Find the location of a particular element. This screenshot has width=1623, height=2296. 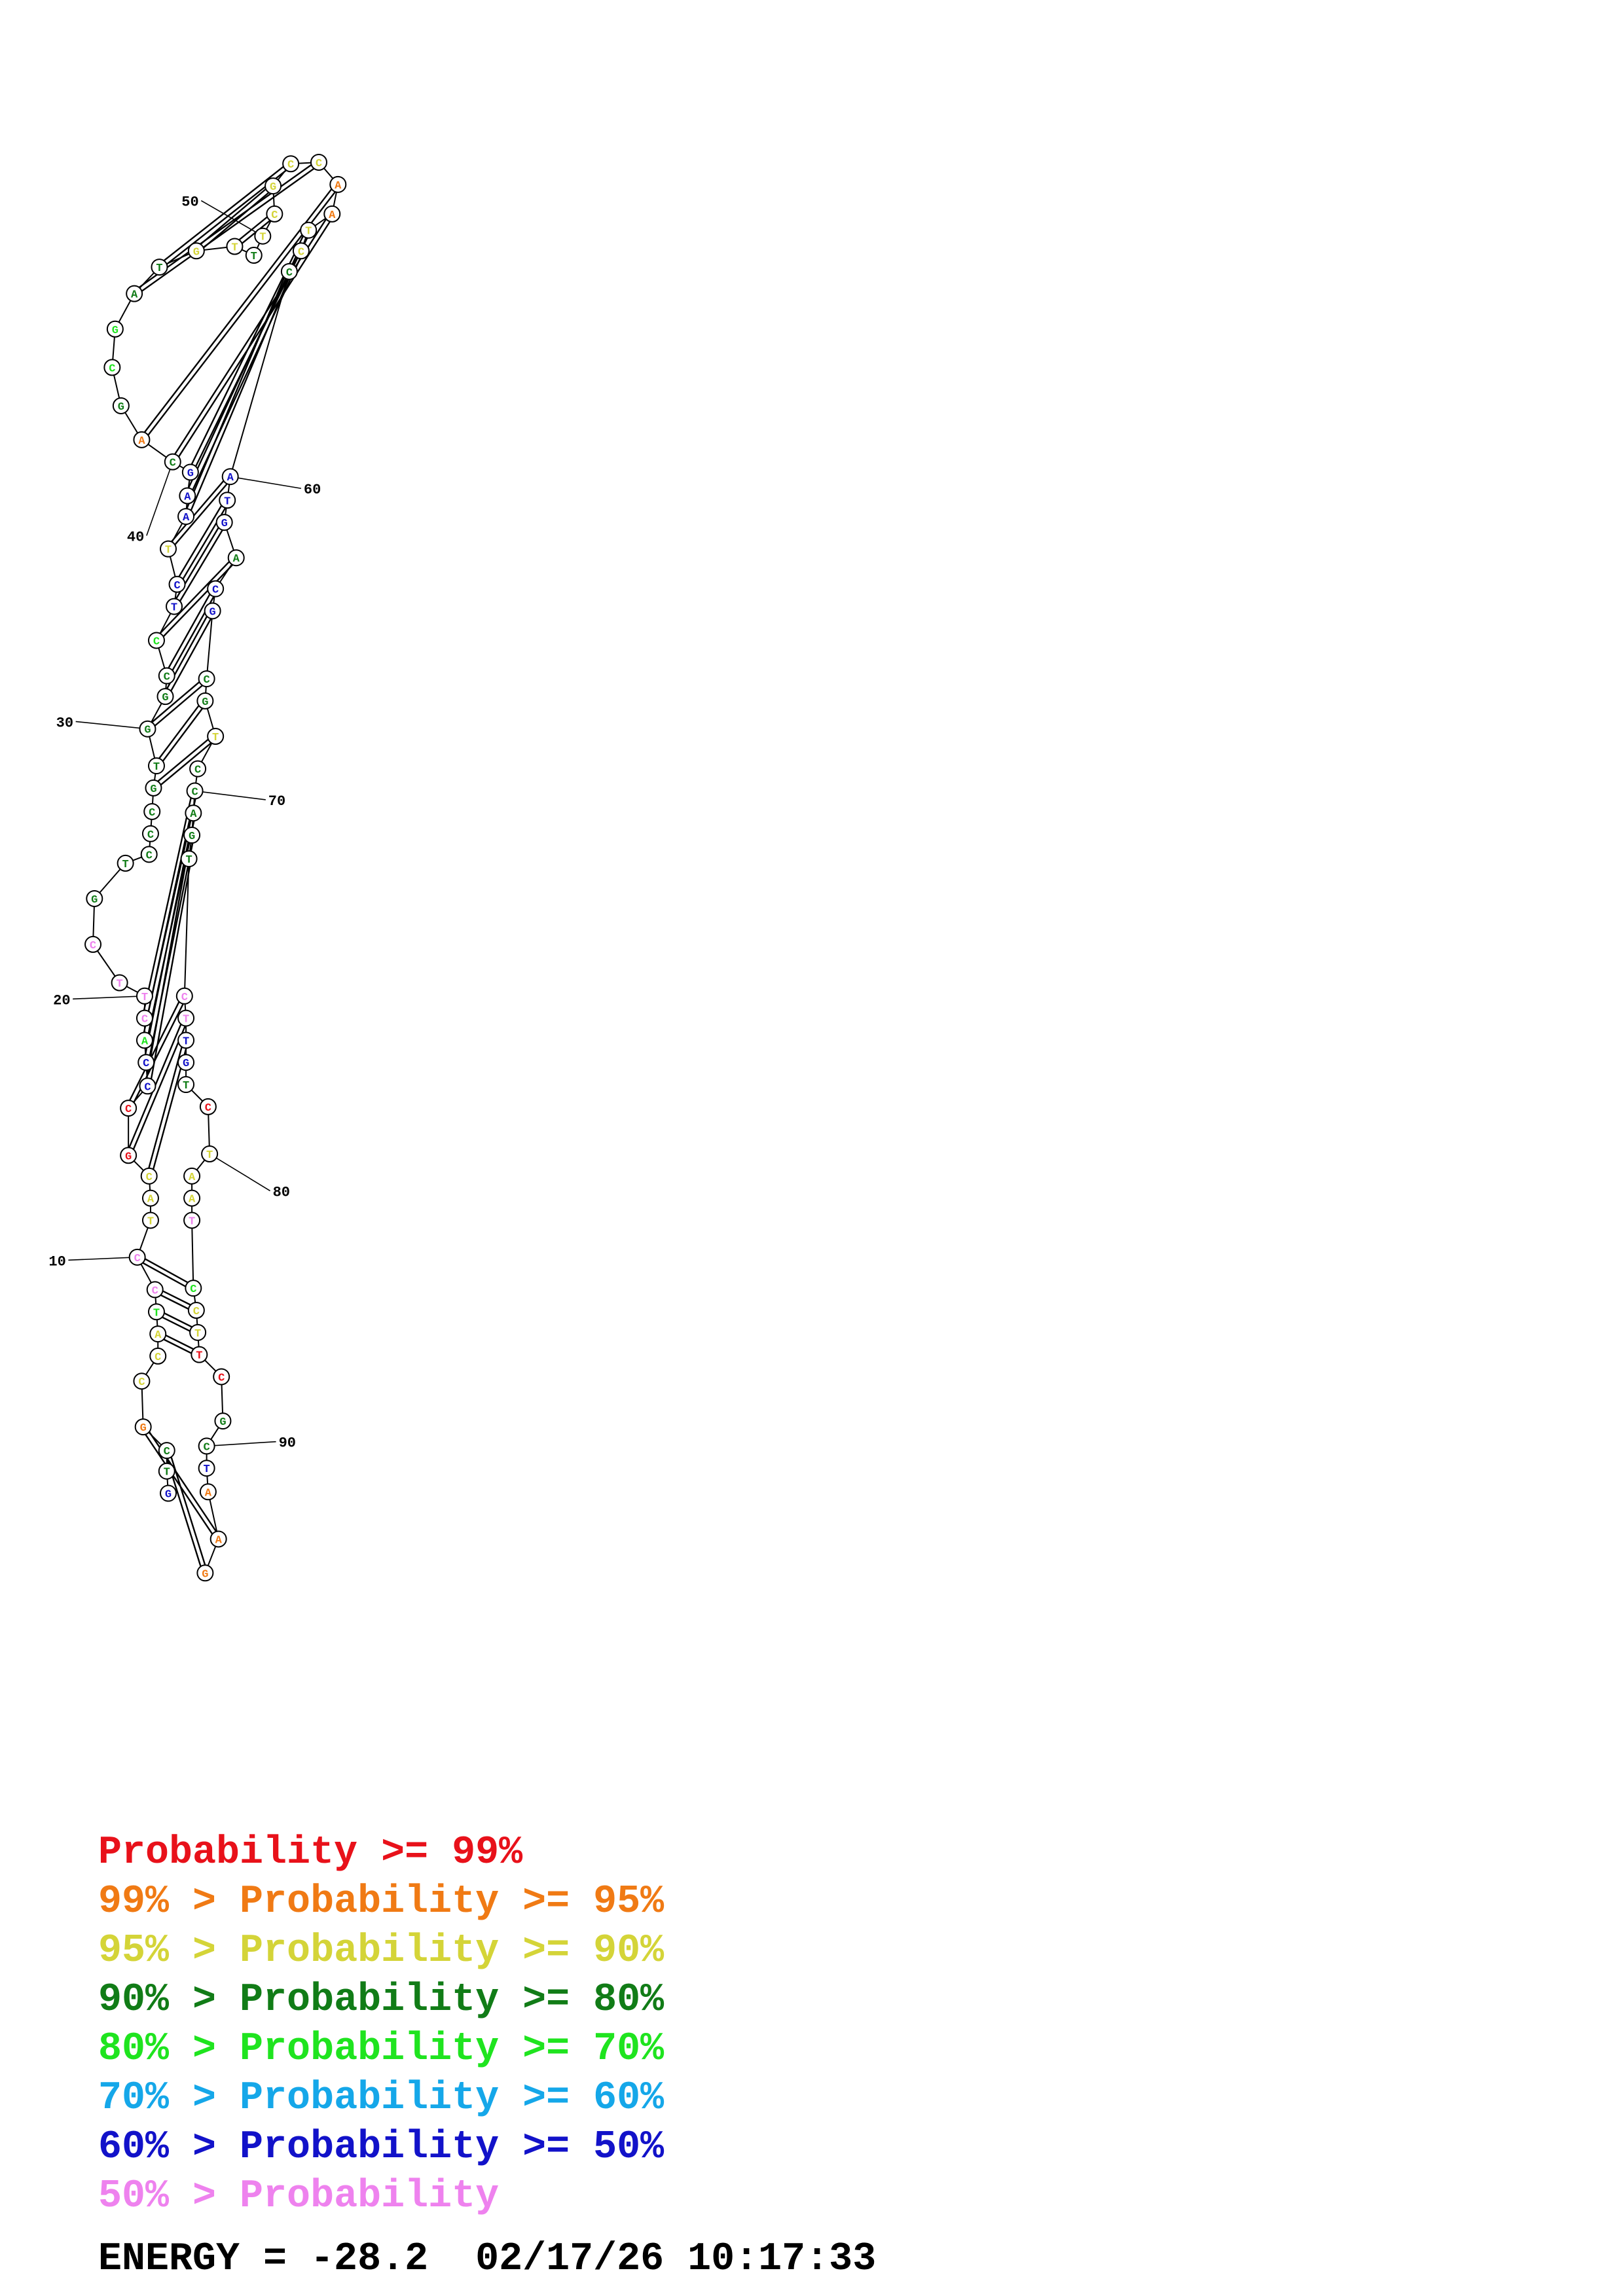

position-label-40: 40 is located at coordinates (135, 537).